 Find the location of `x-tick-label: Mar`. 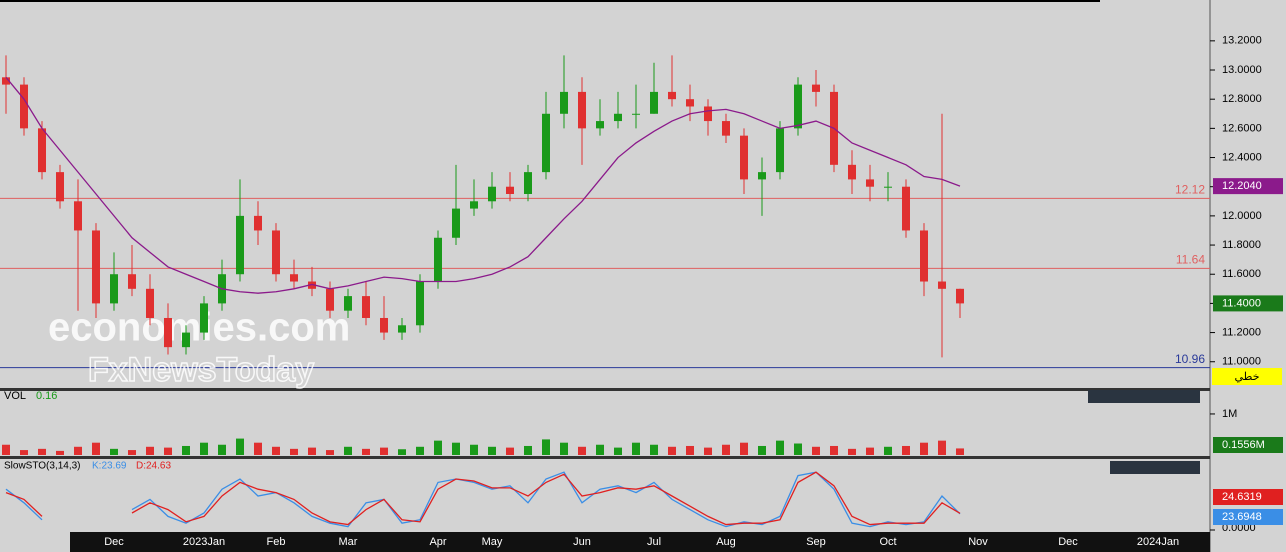

x-tick-label: Mar is located at coordinates (348, 542).